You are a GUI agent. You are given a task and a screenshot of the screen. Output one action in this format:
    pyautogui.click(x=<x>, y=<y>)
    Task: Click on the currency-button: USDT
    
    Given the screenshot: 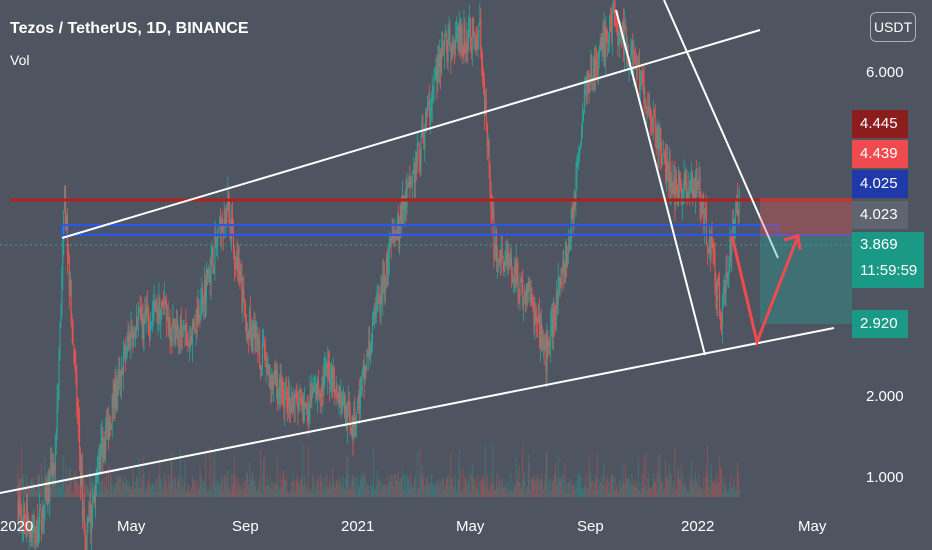 What is the action you would take?
    pyautogui.click(x=893, y=27)
    